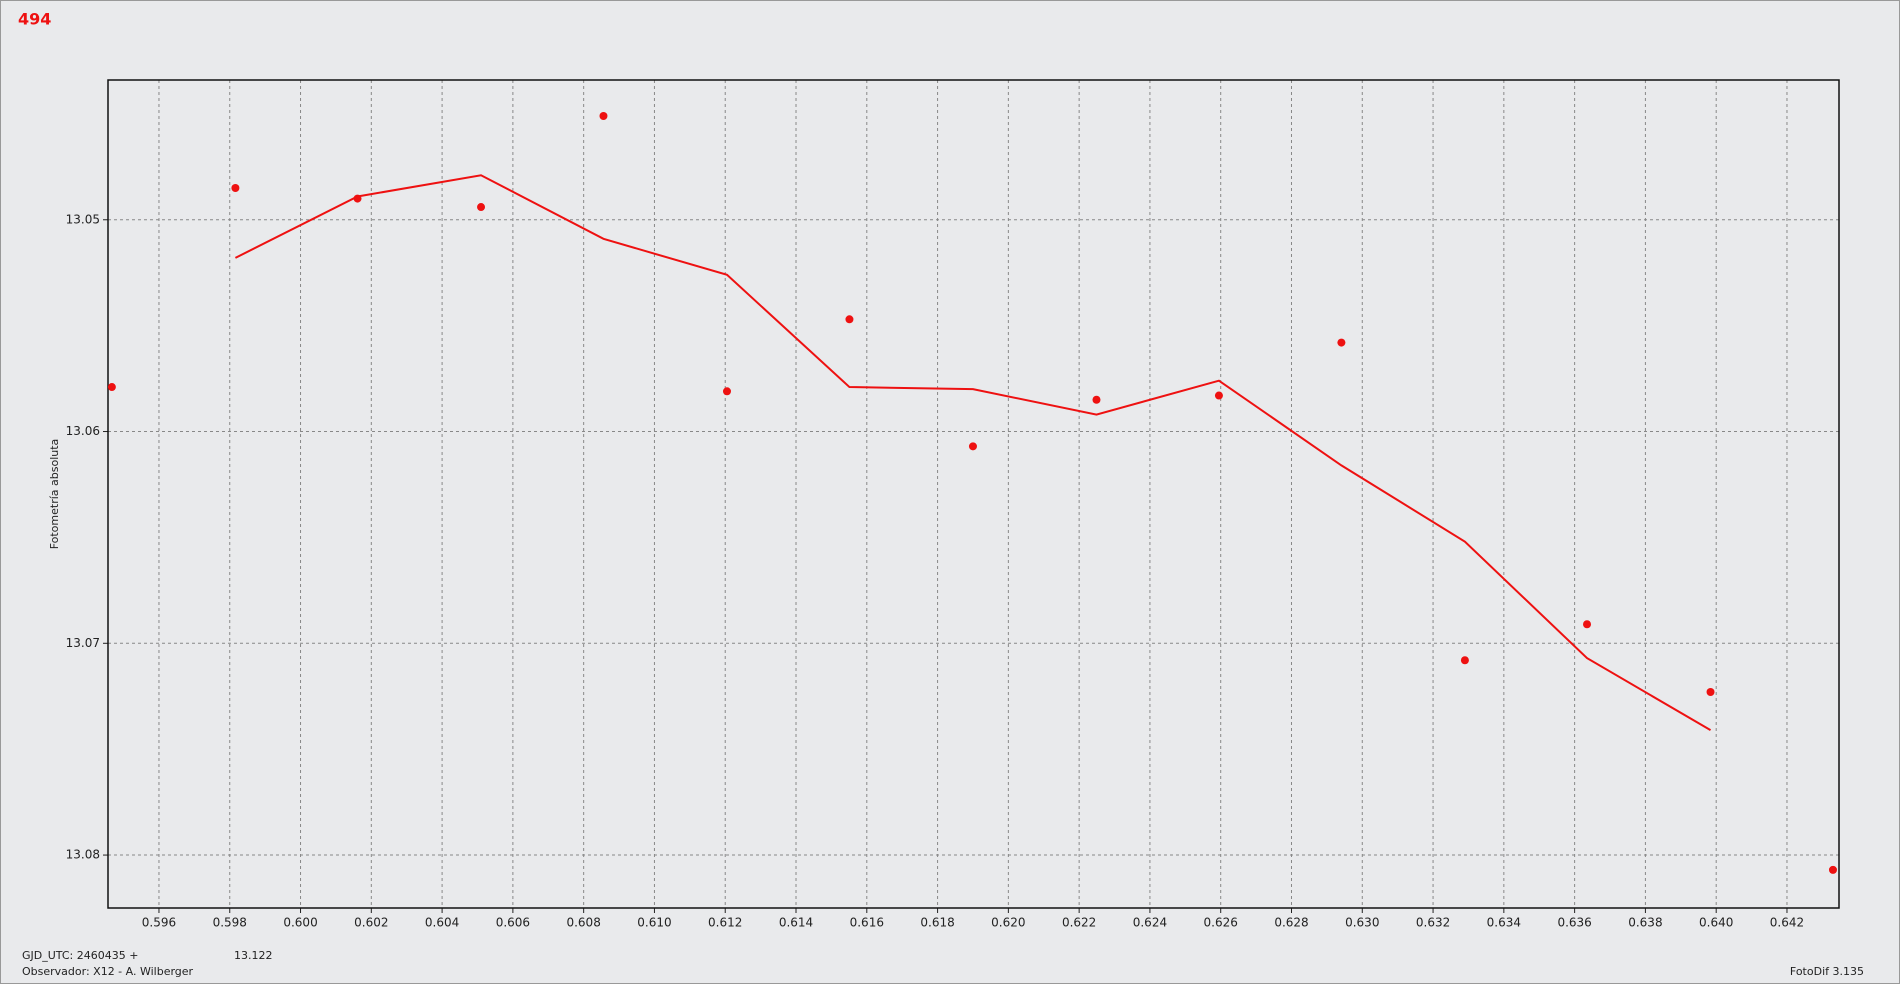  I want to click on x-tick-label: 0.624, so click(1150, 923).